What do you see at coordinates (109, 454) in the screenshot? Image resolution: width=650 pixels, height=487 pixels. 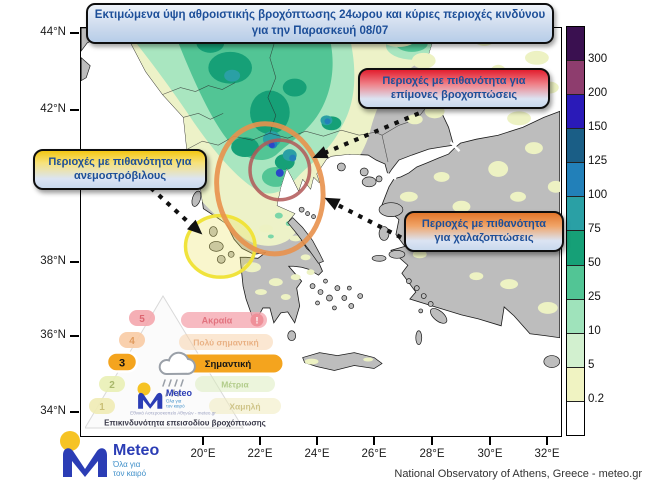 I see `meteo-logo: Meteo Όλα για τον καιρό` at bounding box center [109, 454].